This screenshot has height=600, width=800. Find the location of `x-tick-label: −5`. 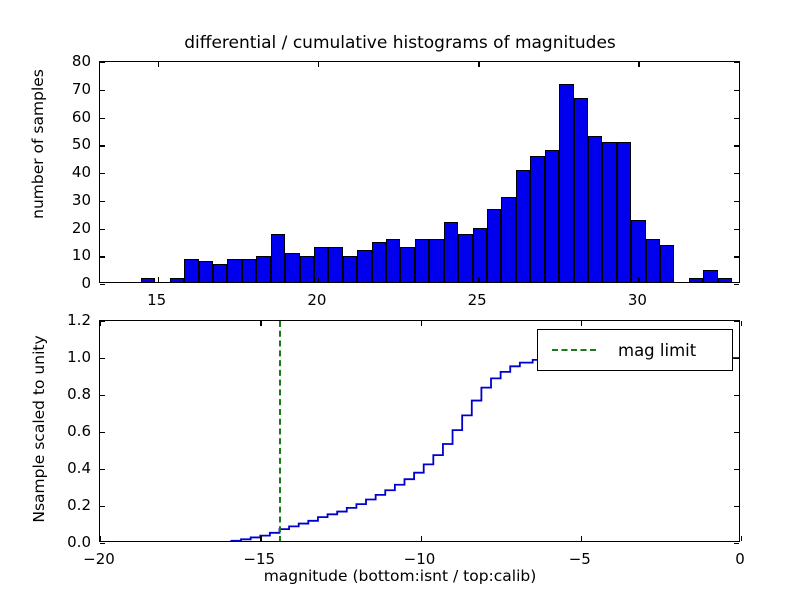

x-tick-label: −5 is located at coordinates (579, 559).